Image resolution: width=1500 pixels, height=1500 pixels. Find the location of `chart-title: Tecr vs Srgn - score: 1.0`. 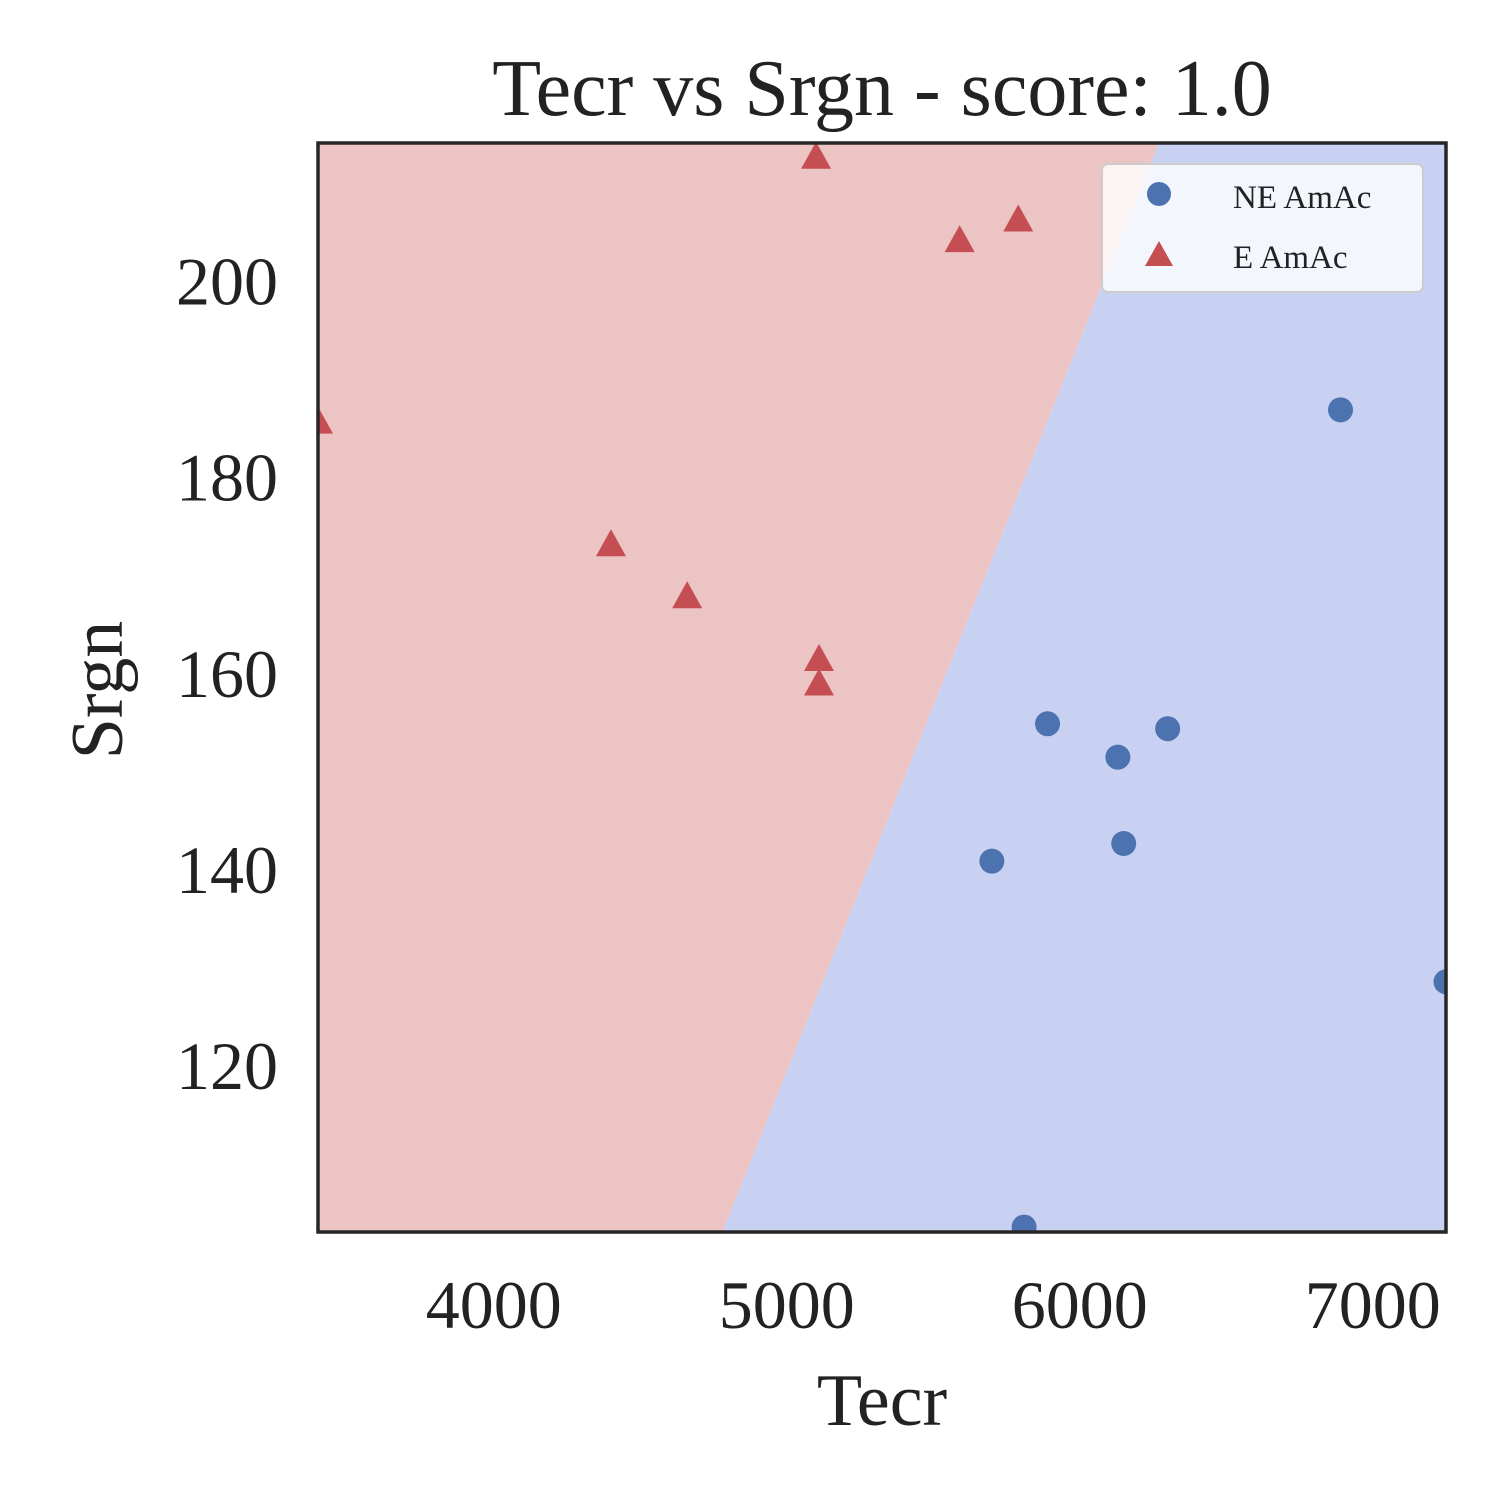

chart-title: Tecr vs Srgn - score: 1.0 is located at coordinates (881, 89).